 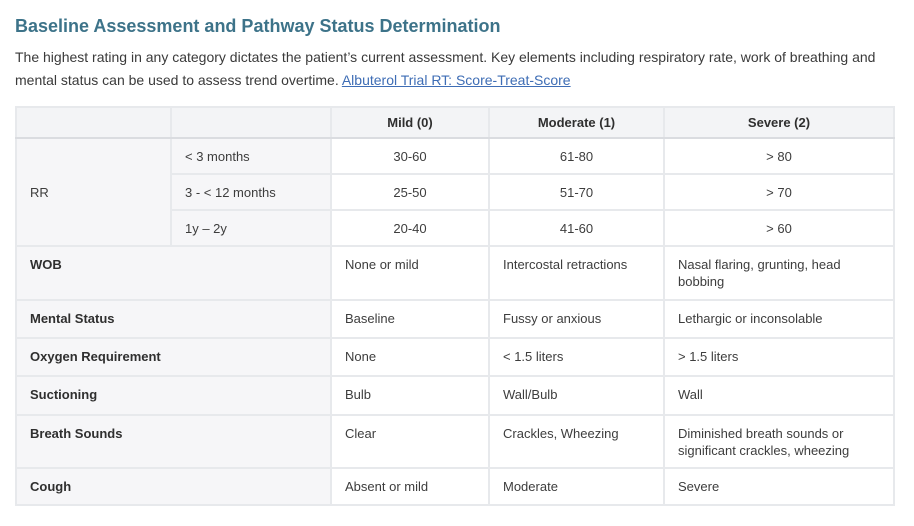 I want to click on cell-mild: 20-40, so click(x=410, y=228).